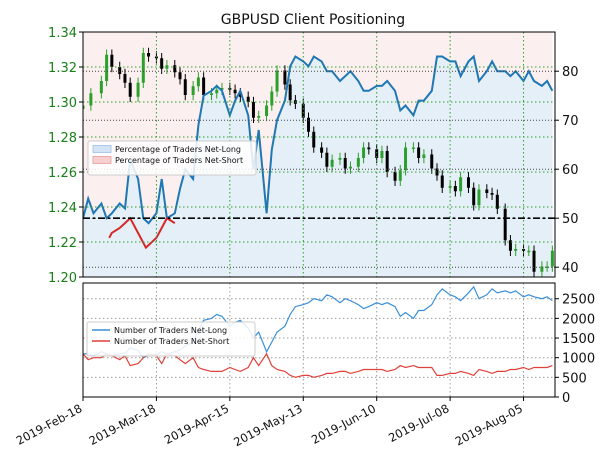 Image resolution: width=602 pixels, height=456 pixels. Describe the element at coordinates (62, 33) in the screenshot. I see `left-tick-label-7: 1.34` at that location.